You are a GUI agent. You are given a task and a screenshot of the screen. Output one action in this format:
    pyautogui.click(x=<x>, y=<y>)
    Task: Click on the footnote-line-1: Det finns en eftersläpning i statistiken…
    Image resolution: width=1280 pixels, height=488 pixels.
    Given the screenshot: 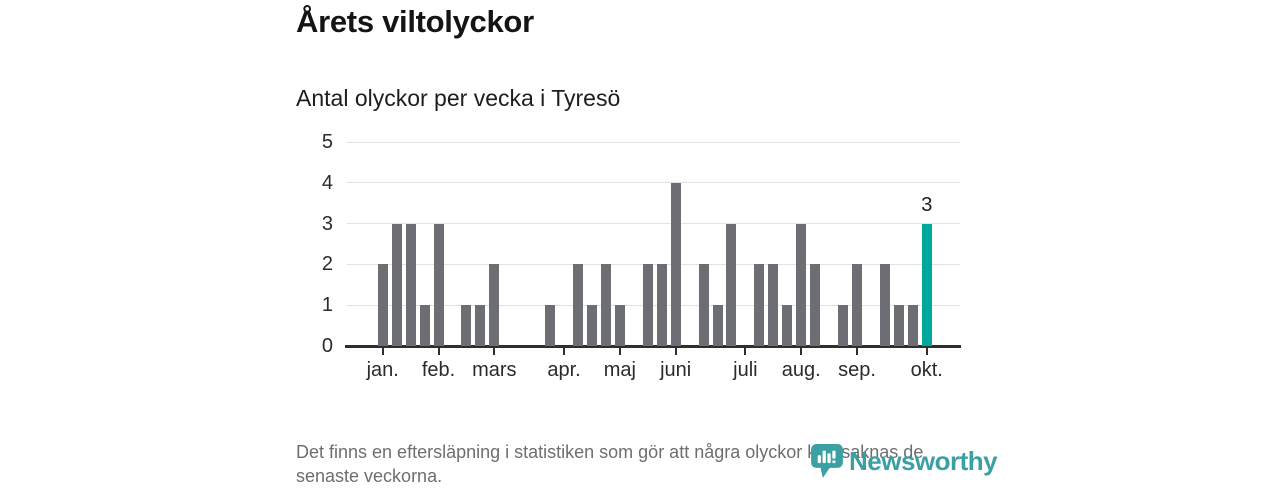 What is the action you would take?
    pyautogui.click(x=610, y=452)
    